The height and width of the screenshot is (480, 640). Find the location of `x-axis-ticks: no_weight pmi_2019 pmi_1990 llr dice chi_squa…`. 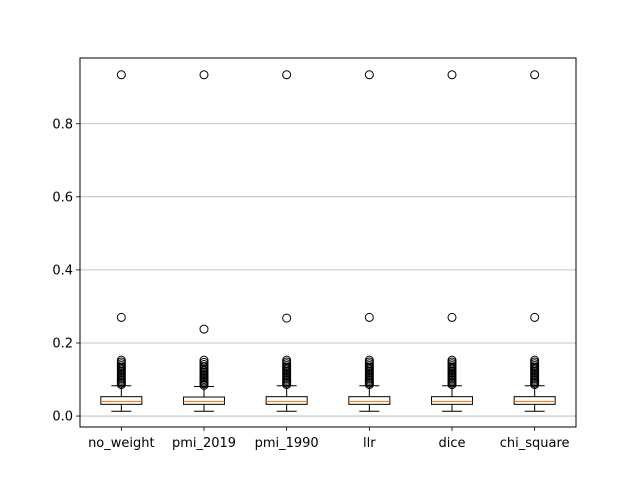

x-axis-ticks: no_weight pmi_2019 pmi_1990 llr dice chi_squa… is located at coordinates (329, 439).